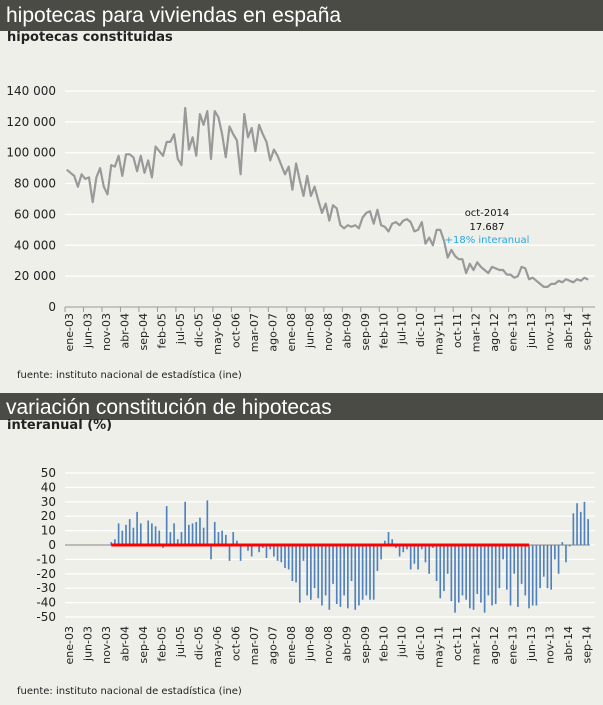  I want to click on x-tick-label: sep-14, so click(587, 331).